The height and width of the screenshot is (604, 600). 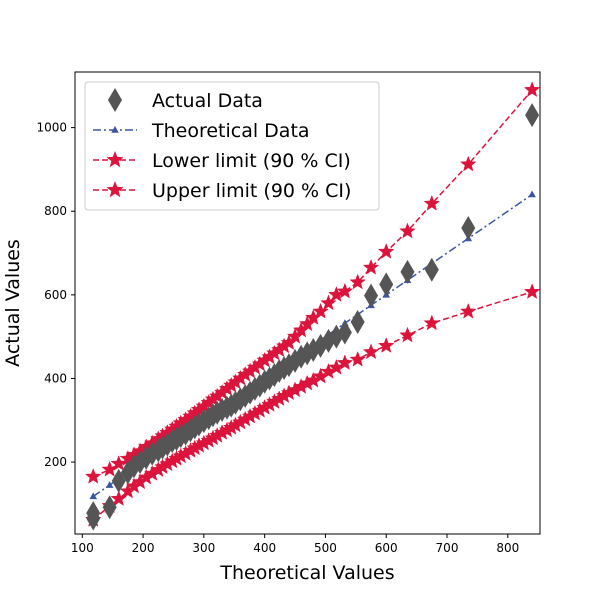 I want to click on legend-diamond-icon, so click(x=115, y=100).